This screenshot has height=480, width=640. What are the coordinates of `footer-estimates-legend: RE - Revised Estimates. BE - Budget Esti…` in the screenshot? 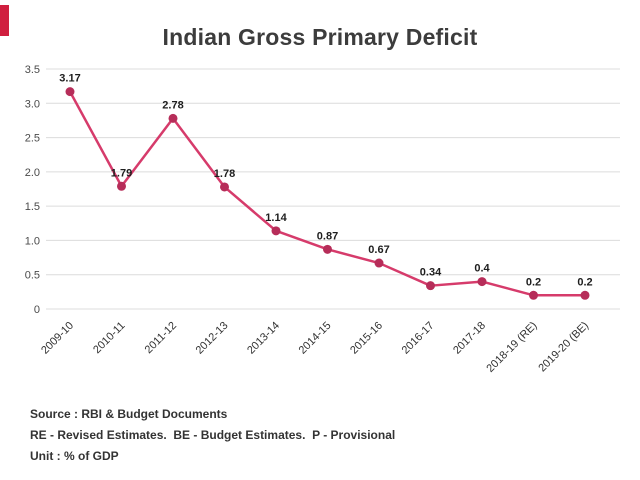 It's located at (213, 435).